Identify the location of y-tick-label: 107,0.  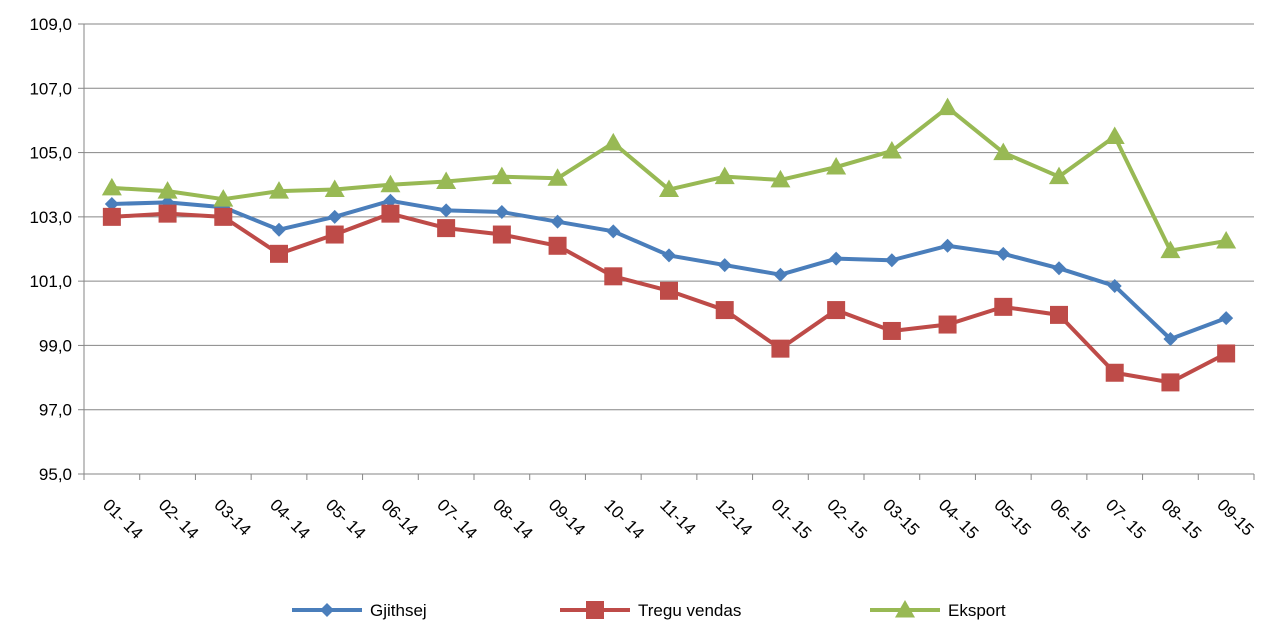
(50, 88).